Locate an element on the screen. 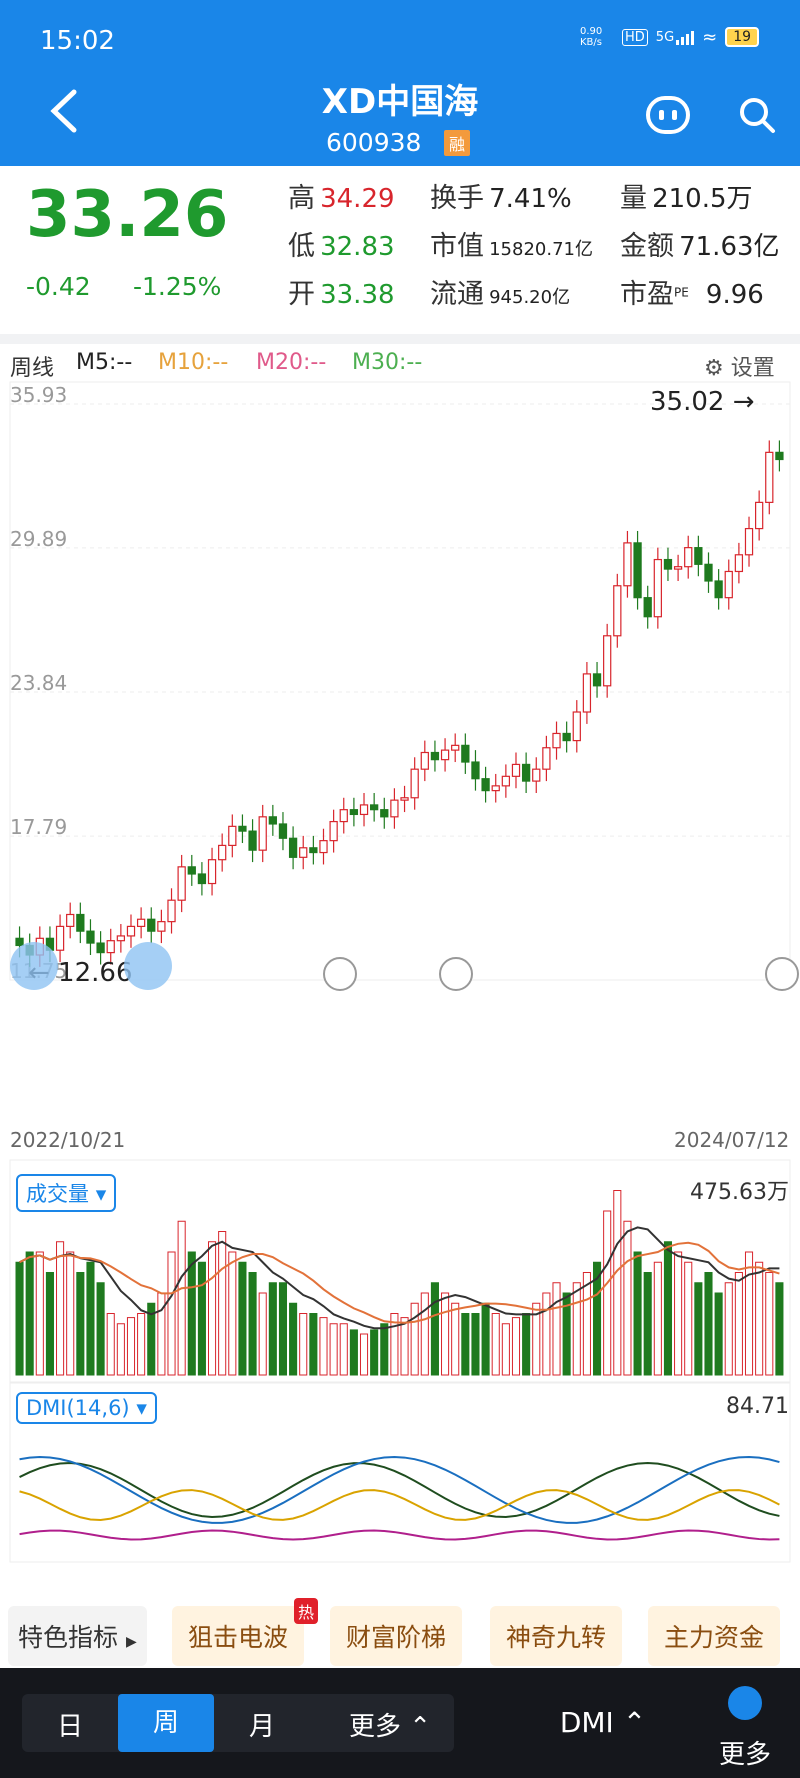  expand-icon is located at coordinates (148, 966).